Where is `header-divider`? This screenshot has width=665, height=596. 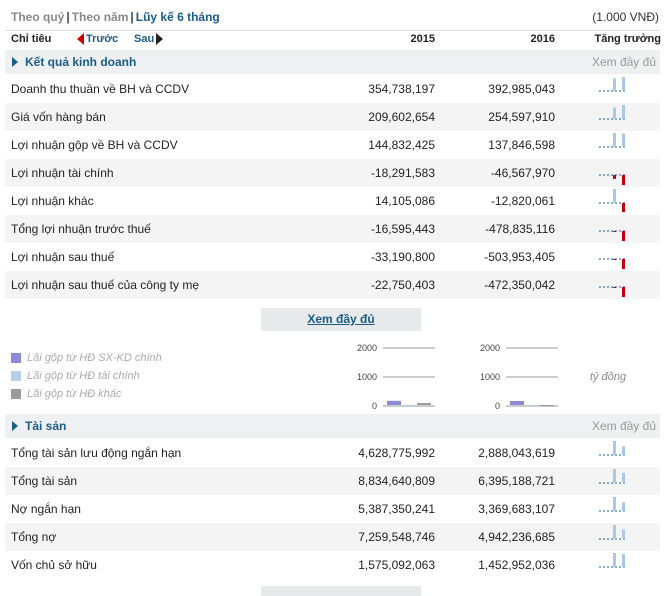
header-divider is located at coordinates (332, 30).